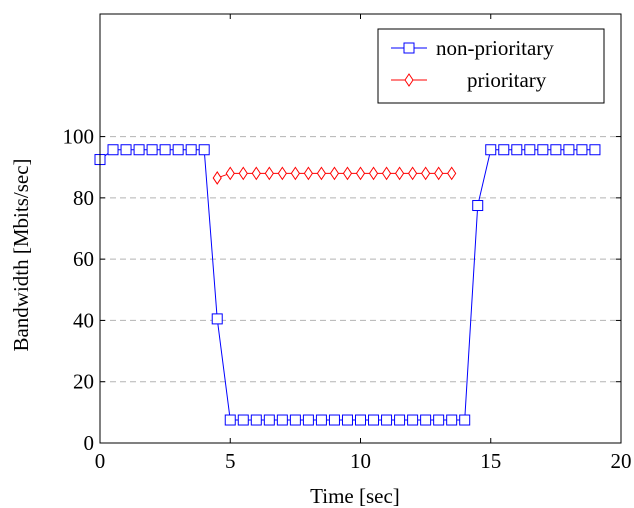 The image size is (634, 508). What do you see at coordinates (507, 80) in the screenshot?
I see `legend-label-prioritary: prioritary` at bounding box center [507, 80].